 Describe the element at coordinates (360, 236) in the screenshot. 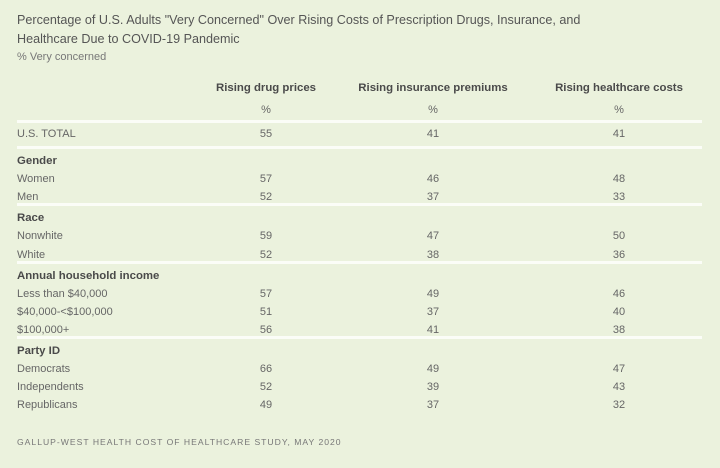

I see `table-row: Nonwhite 59 47 50` at that location.